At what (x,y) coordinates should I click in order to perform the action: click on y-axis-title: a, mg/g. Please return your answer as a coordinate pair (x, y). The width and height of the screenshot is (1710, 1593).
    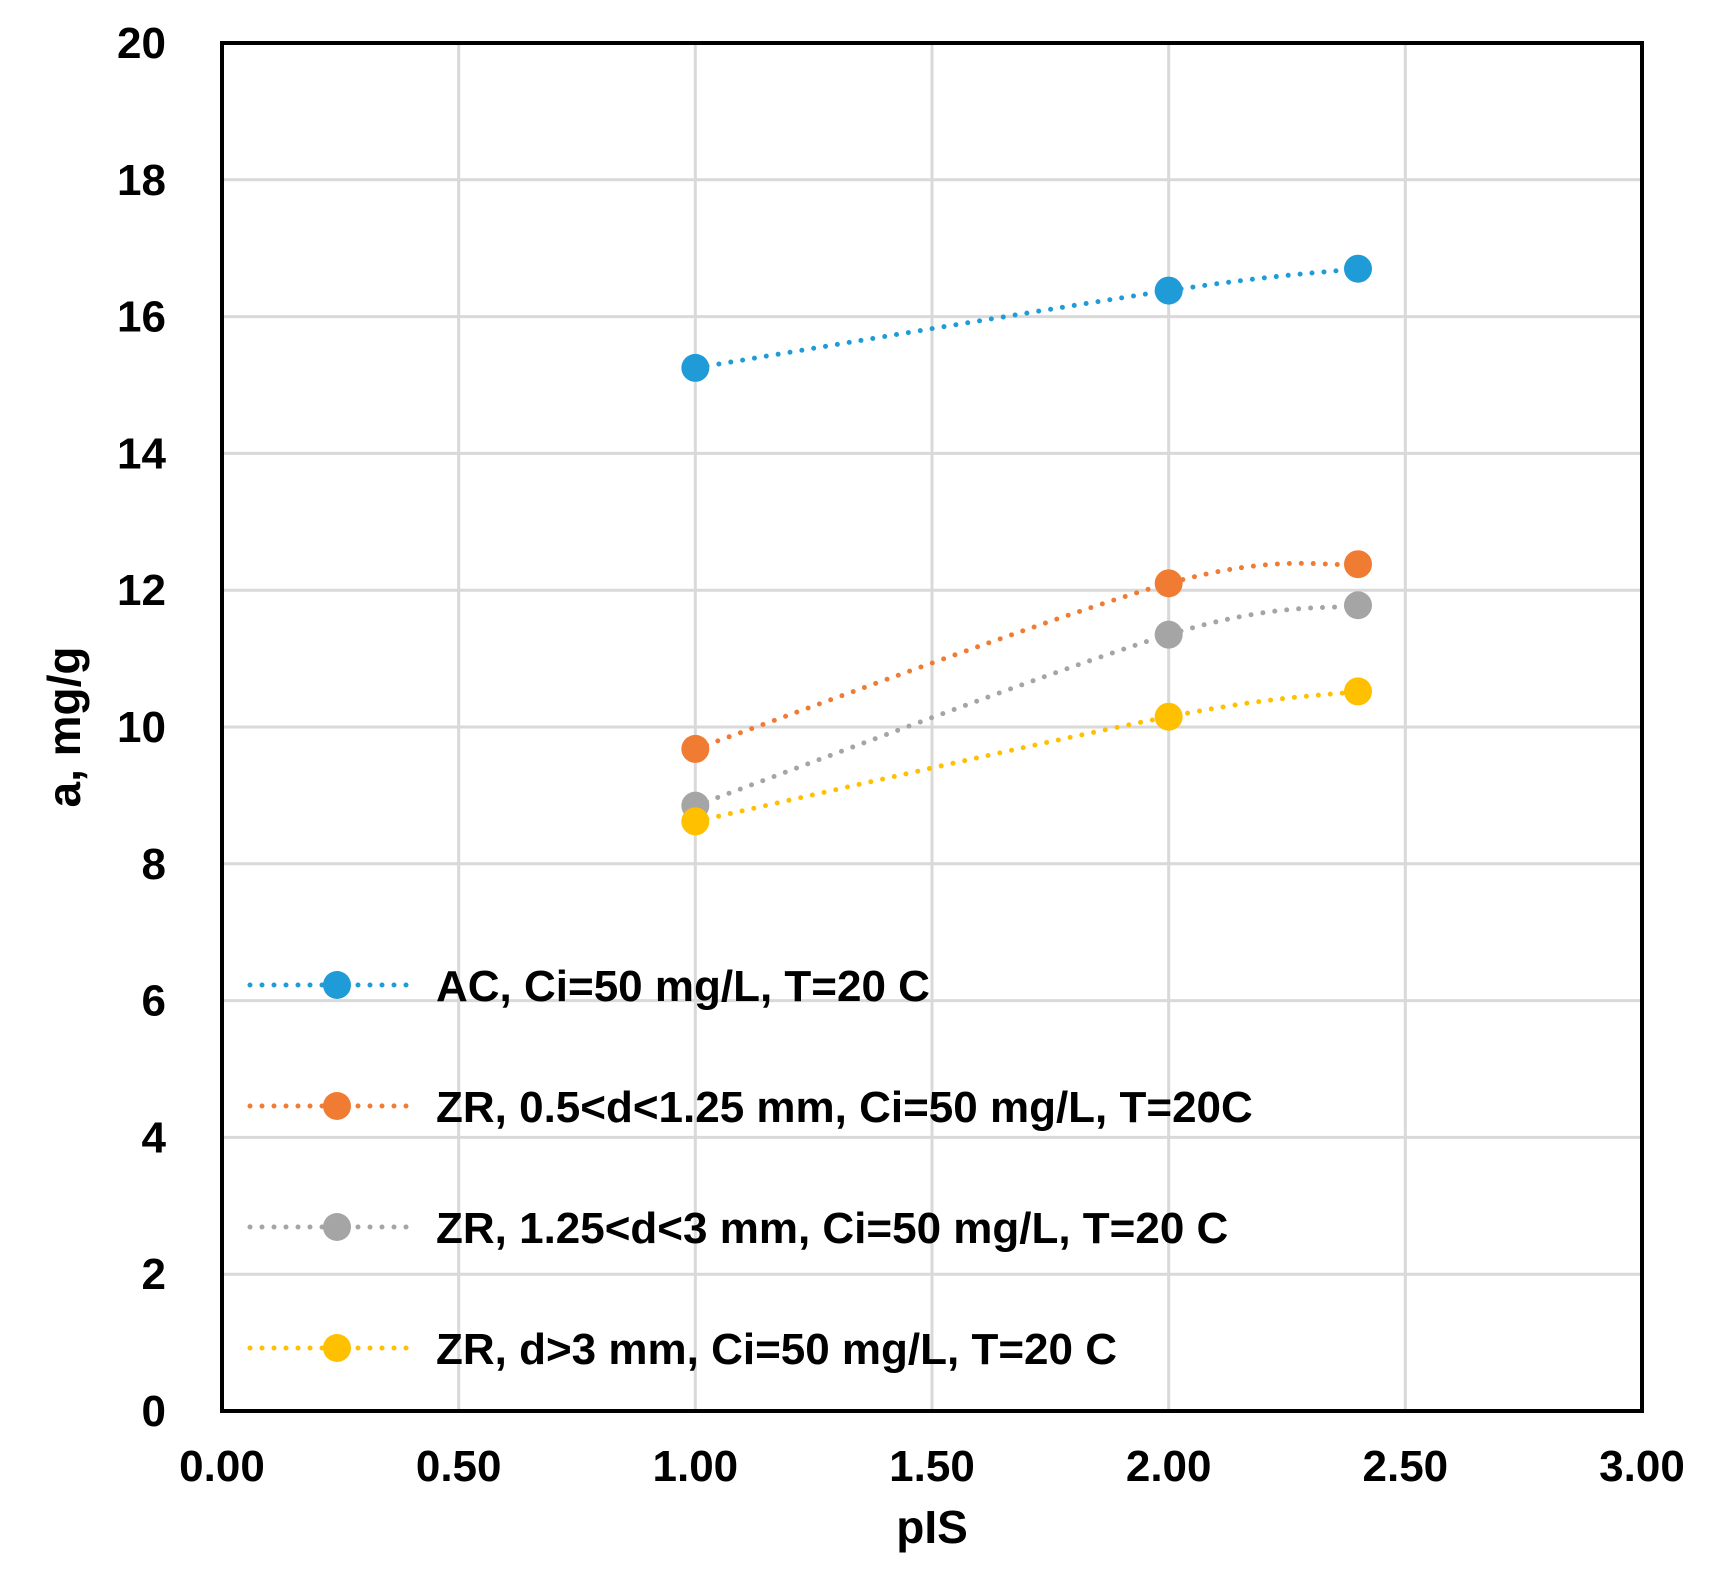
    Looking at the image, I should click on (64, 726).